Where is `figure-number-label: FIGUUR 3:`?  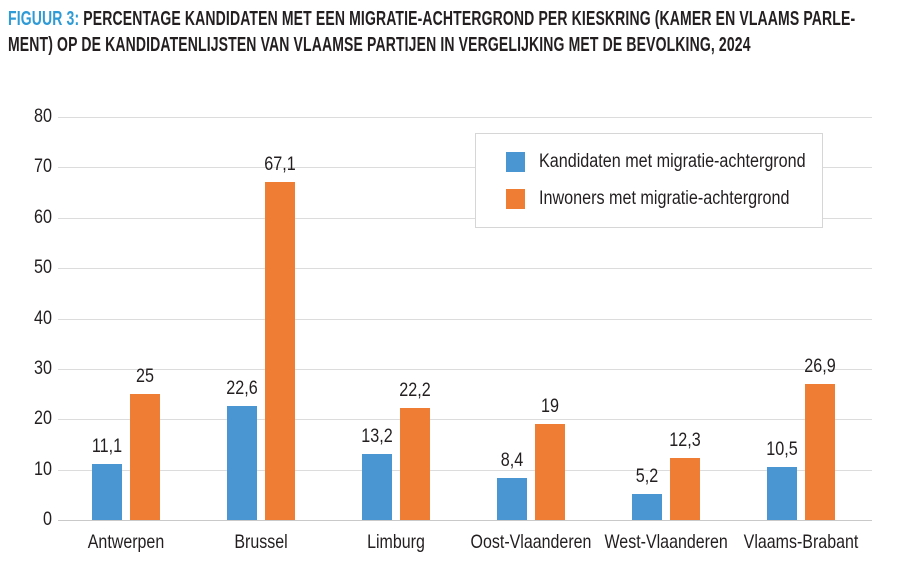
figure-number-label: FIGUUR 3: is located at coordinates (44, 19).